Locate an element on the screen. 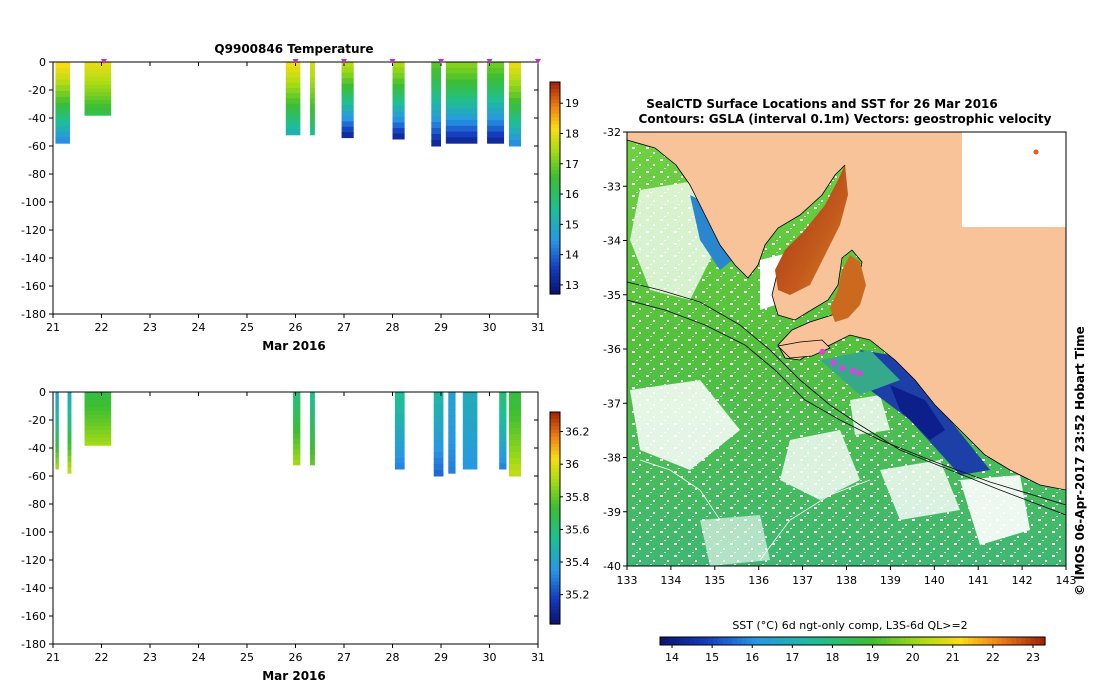  salinity-profiles is located at coordinates (288, 434).